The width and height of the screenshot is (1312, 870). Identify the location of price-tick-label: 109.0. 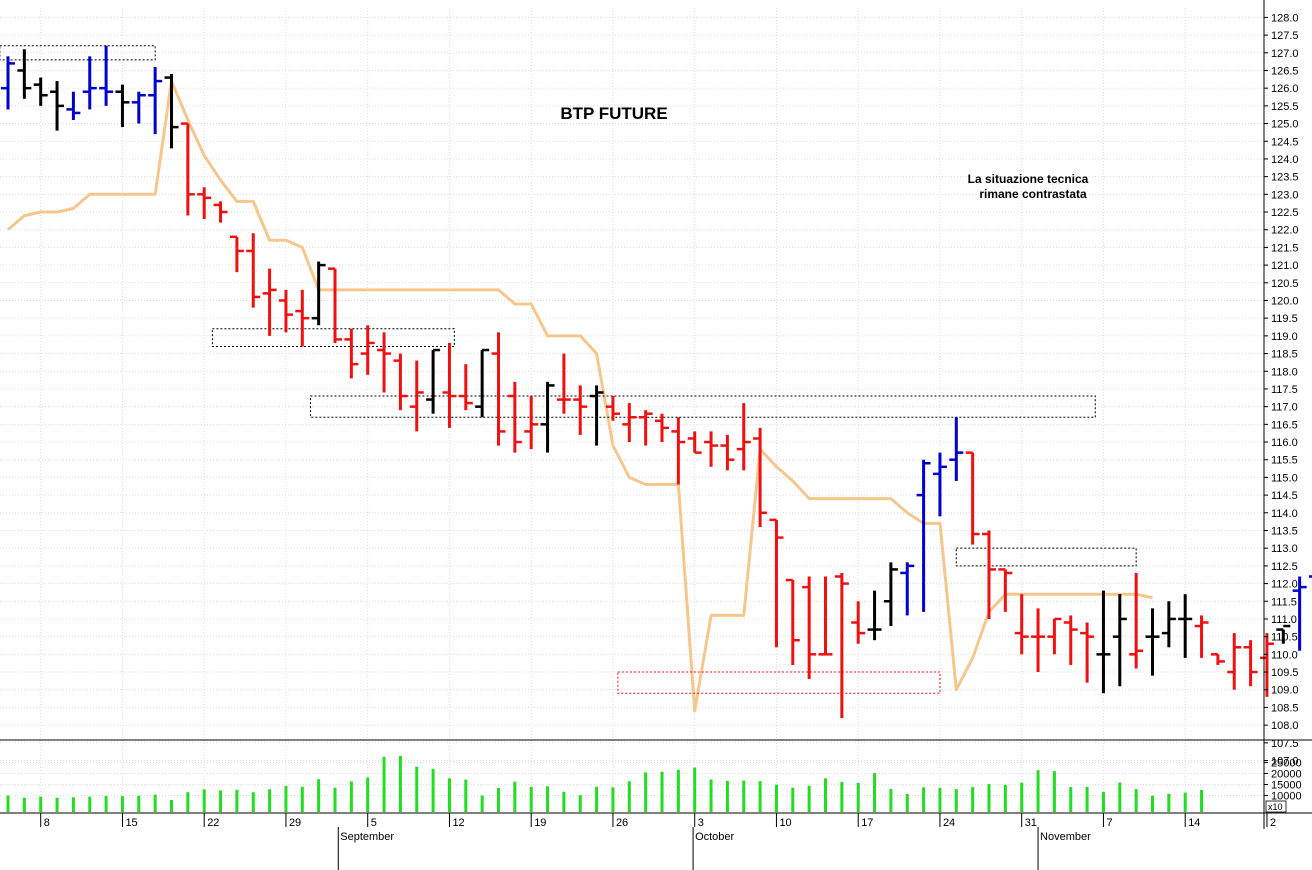
(1285, 691).